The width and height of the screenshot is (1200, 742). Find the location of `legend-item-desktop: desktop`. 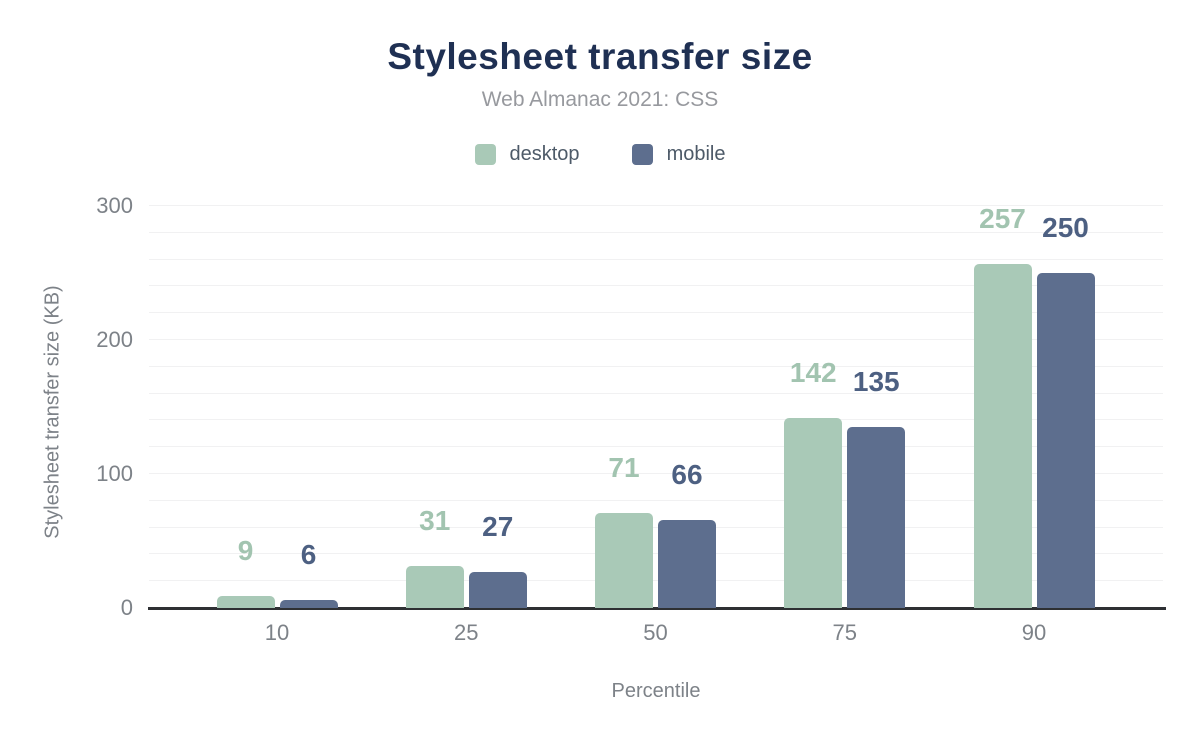

legend-item-desktop: desktop is located at coordinates (527, 154).